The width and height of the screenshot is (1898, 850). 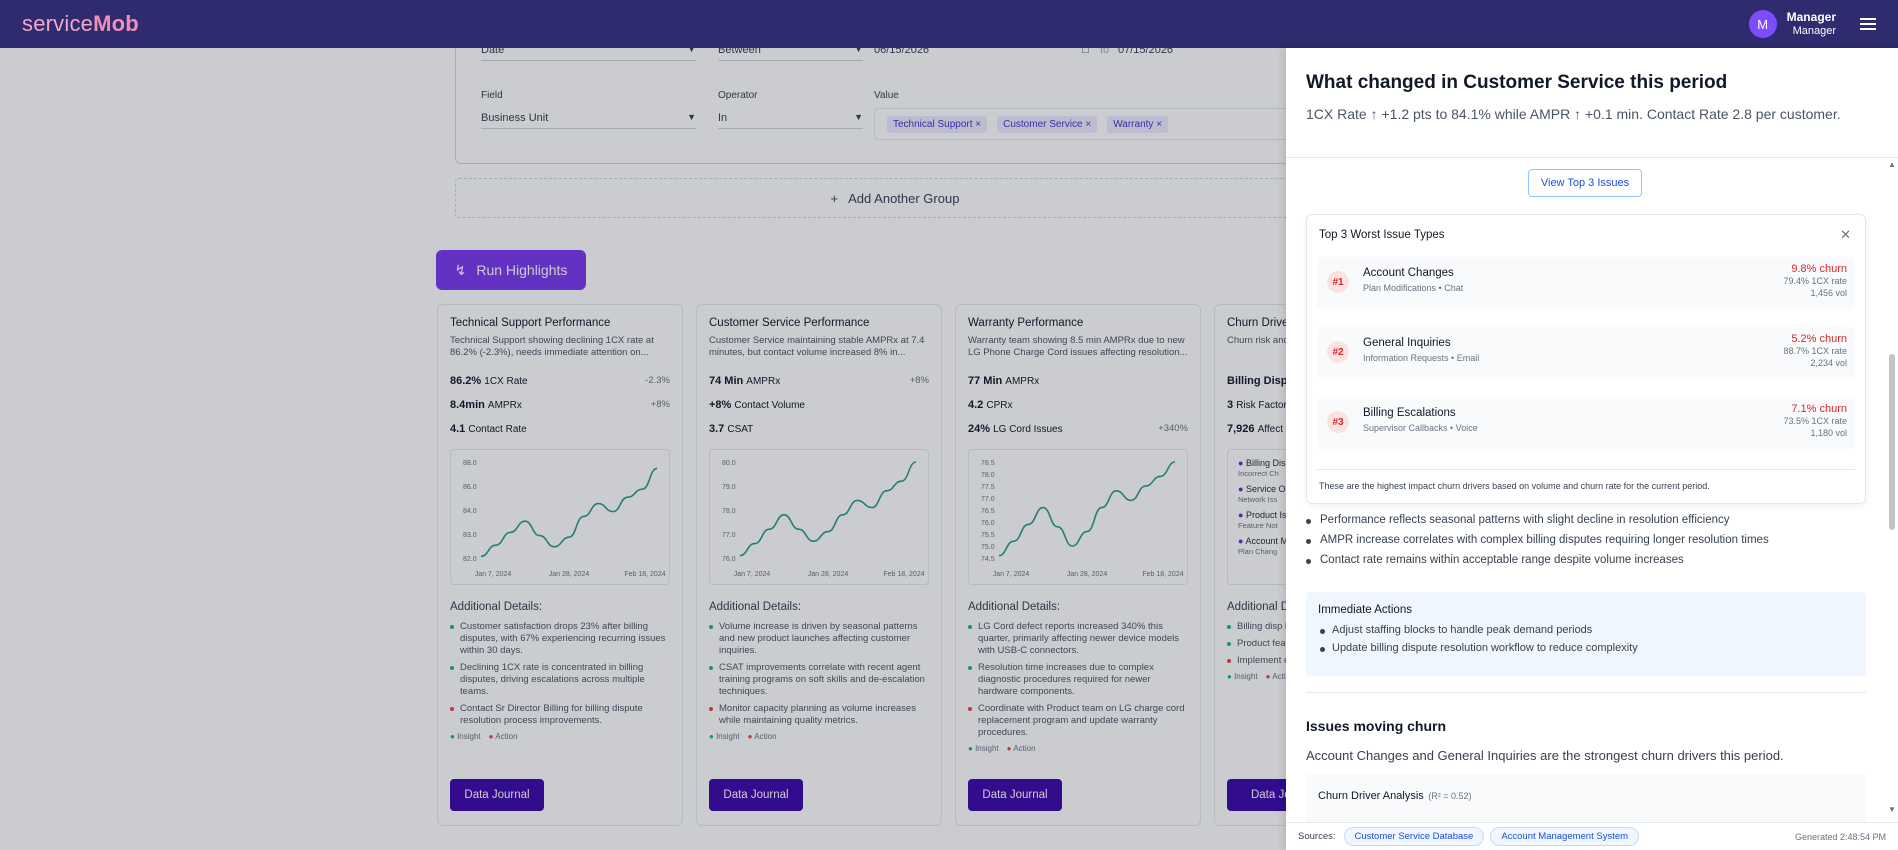 I want to click on churn-item-name: Service Ou, so click(x=1268, y=489).